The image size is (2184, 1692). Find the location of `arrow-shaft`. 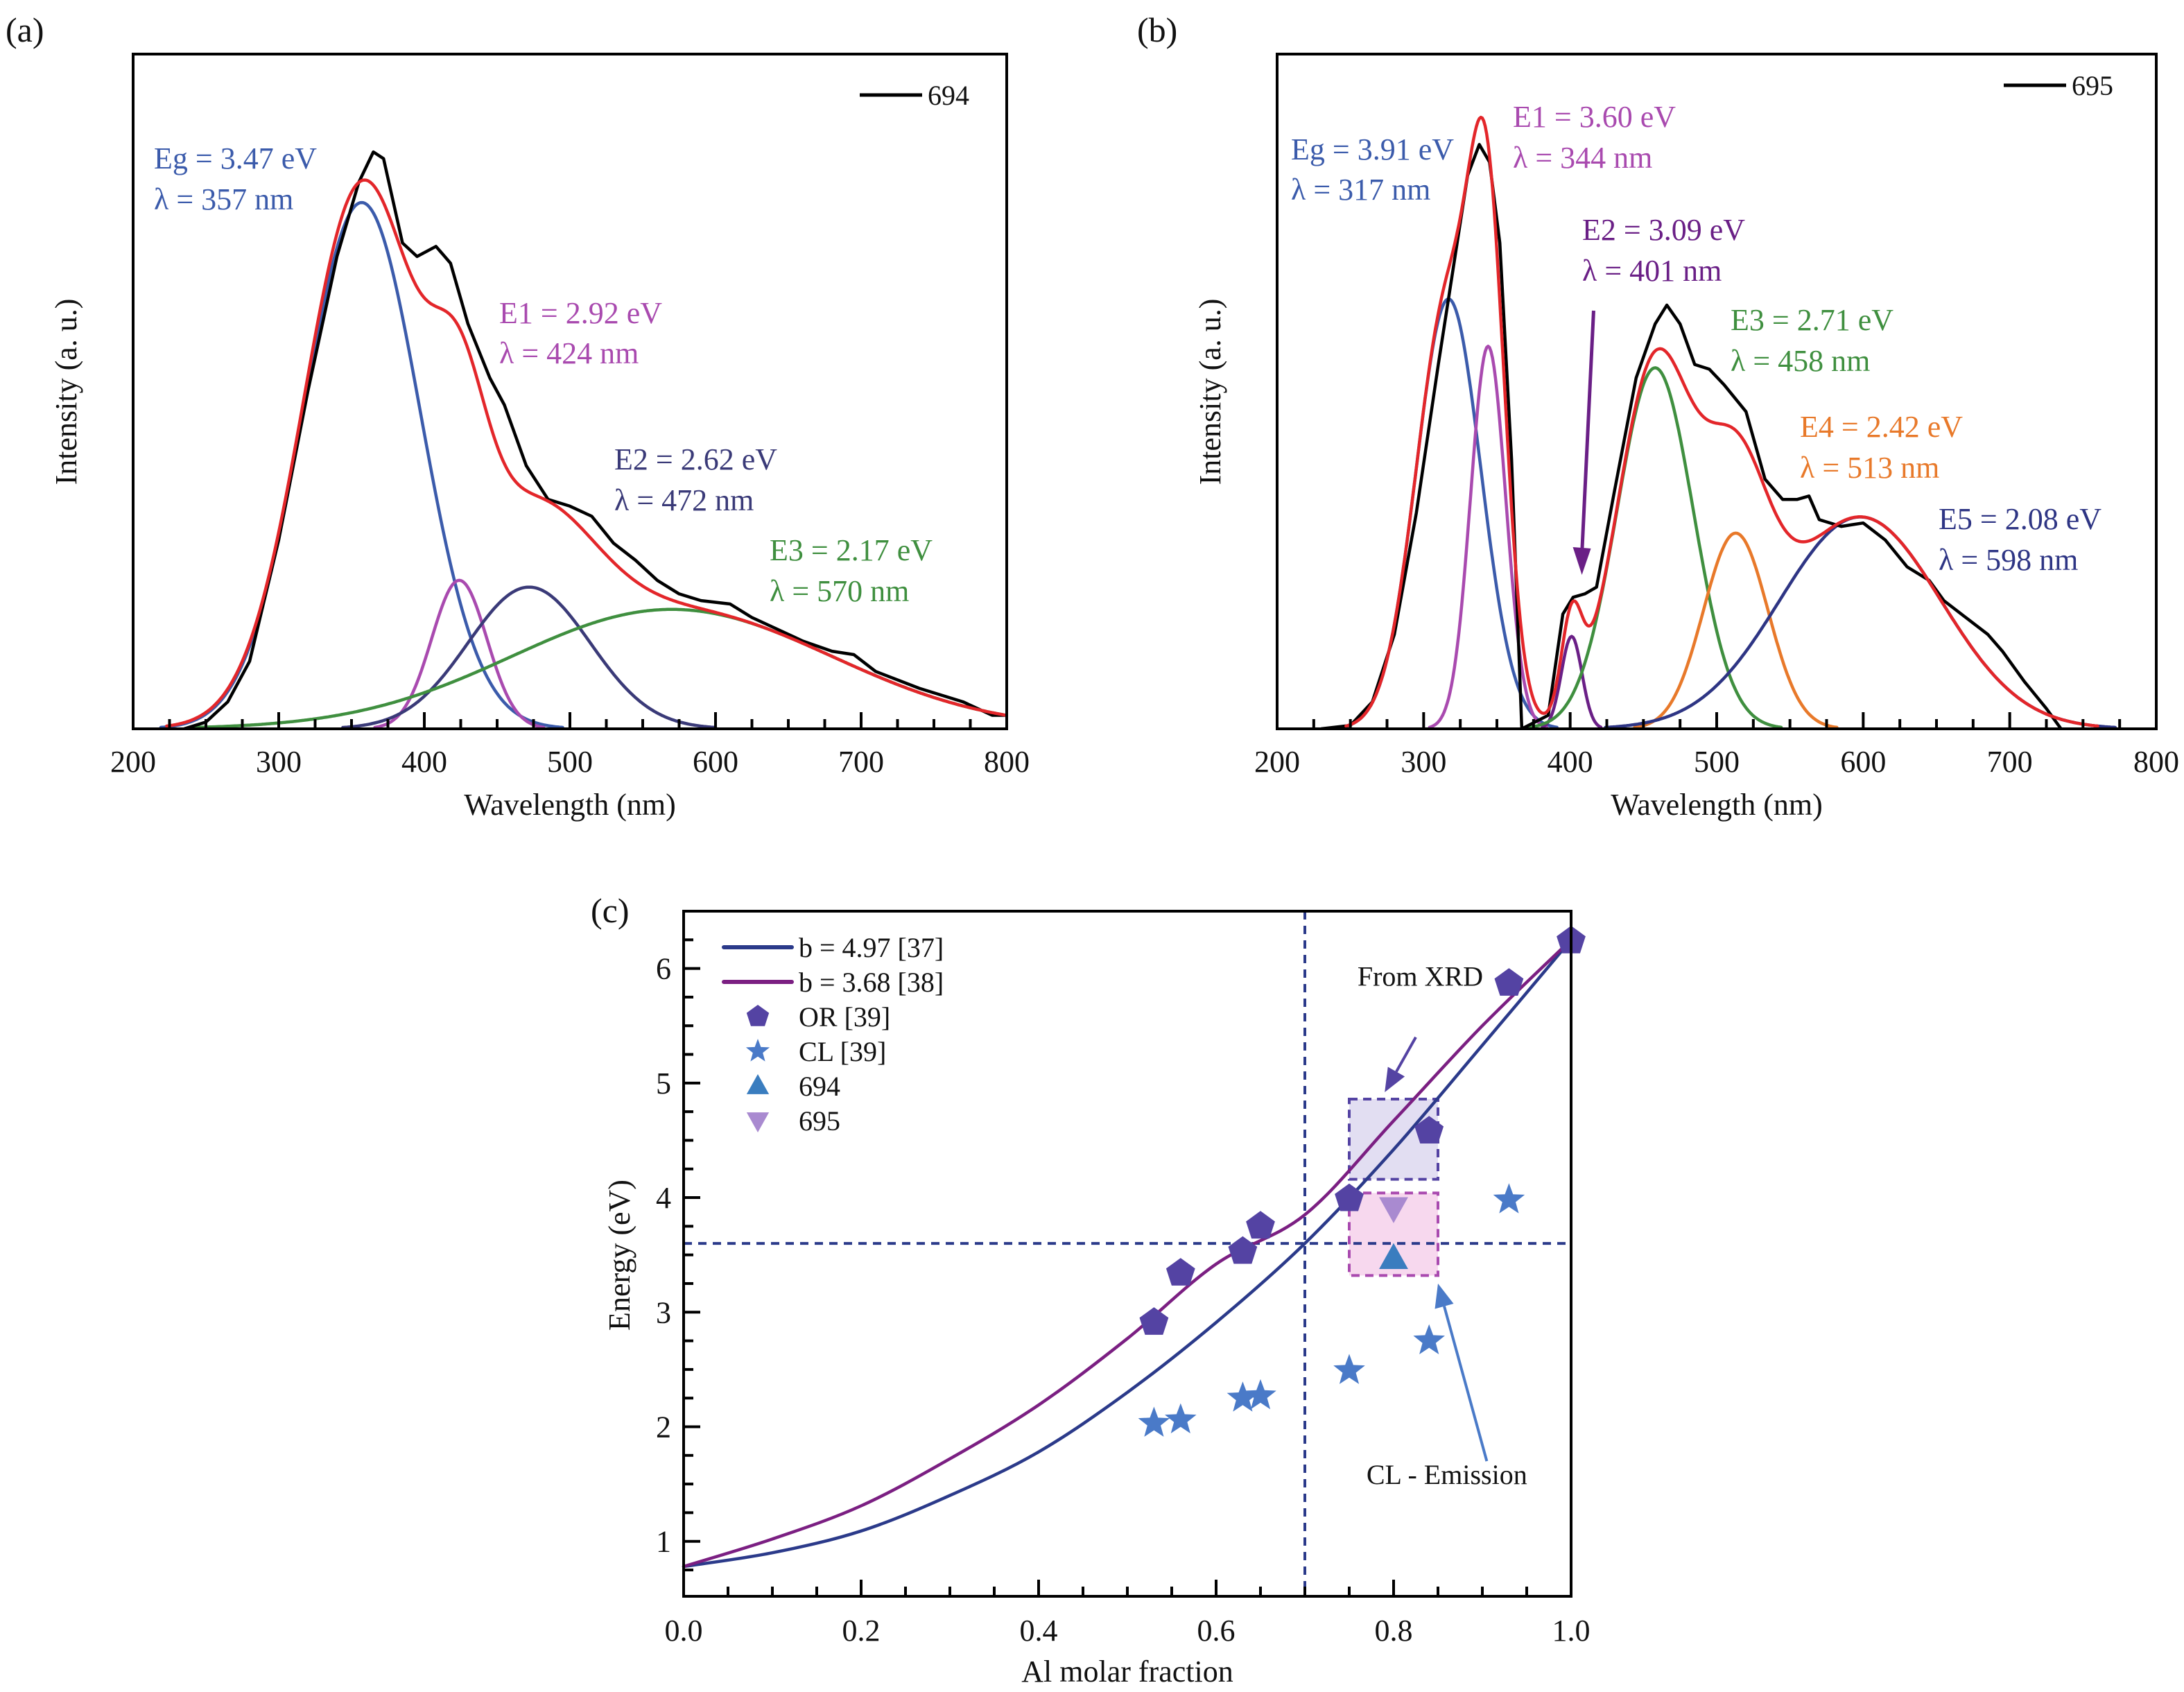

arrow-shaft is located at coordinates (1587, 433).